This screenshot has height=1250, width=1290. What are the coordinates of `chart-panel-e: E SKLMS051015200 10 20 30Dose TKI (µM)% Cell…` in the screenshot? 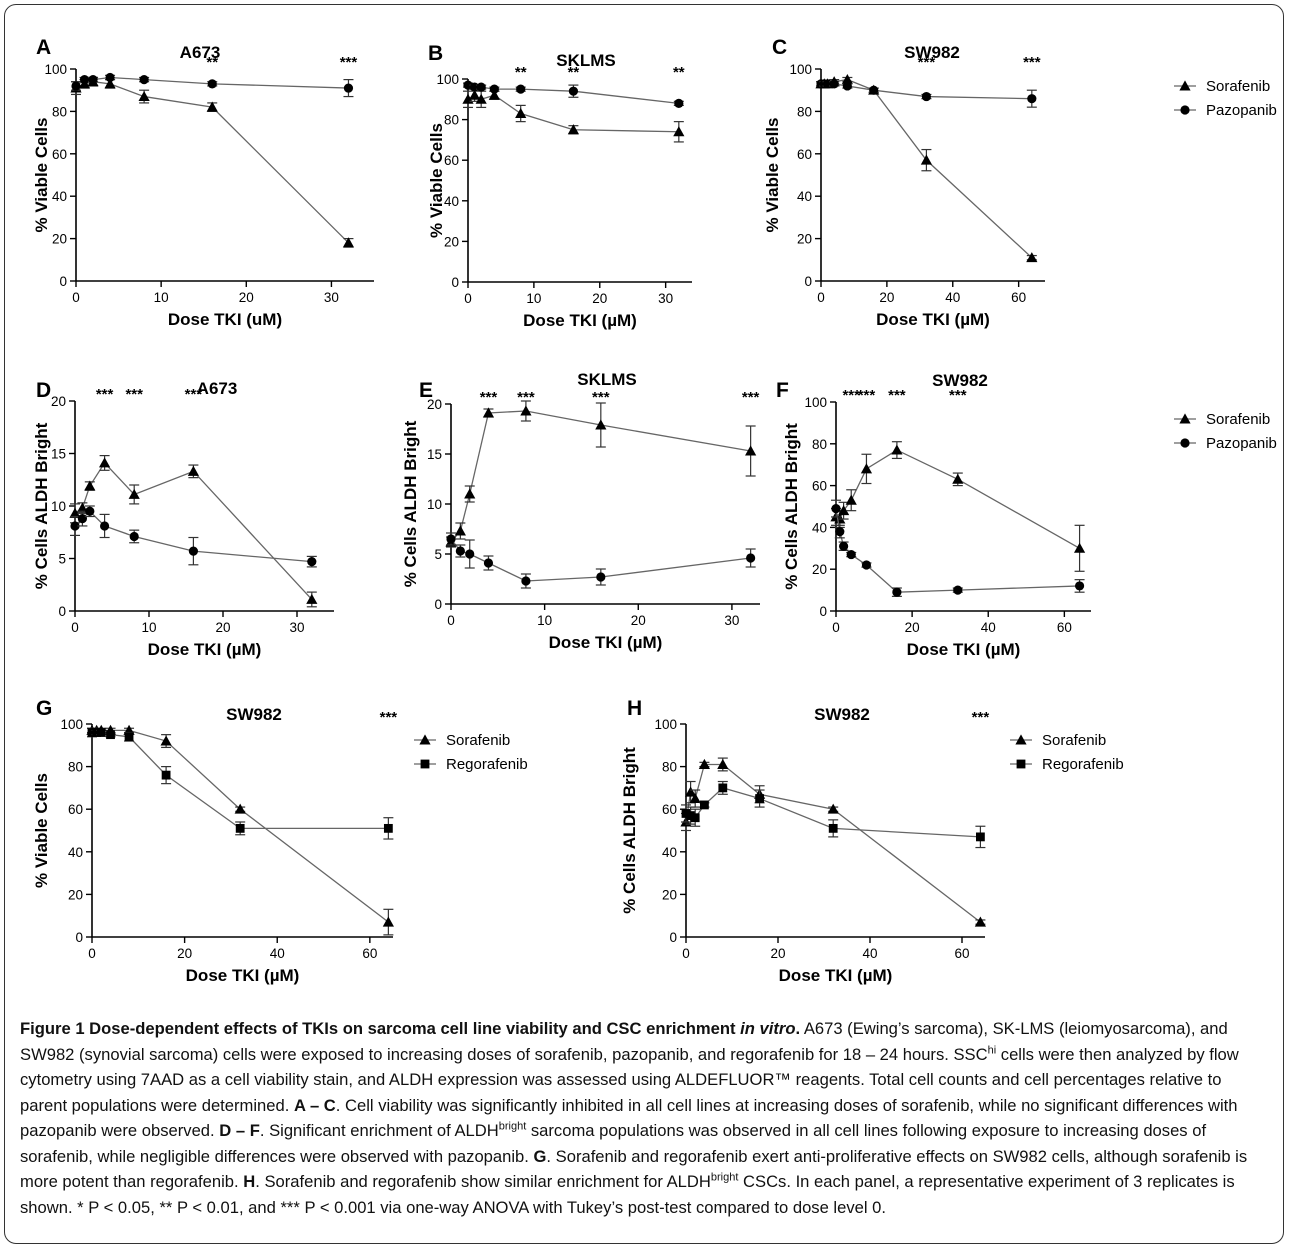 It's located at (580, 511).